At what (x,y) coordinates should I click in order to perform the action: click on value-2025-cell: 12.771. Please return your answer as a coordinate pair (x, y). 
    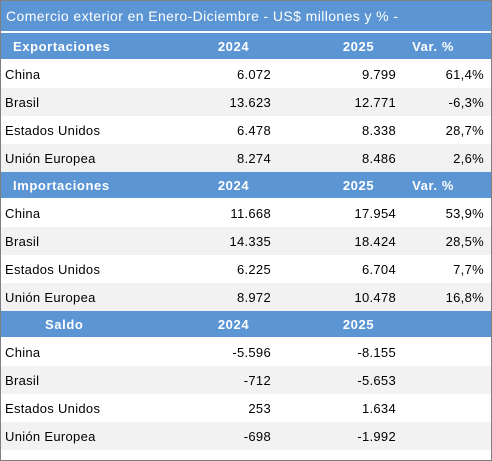
    Looking at the image, I should click on (375, 102).